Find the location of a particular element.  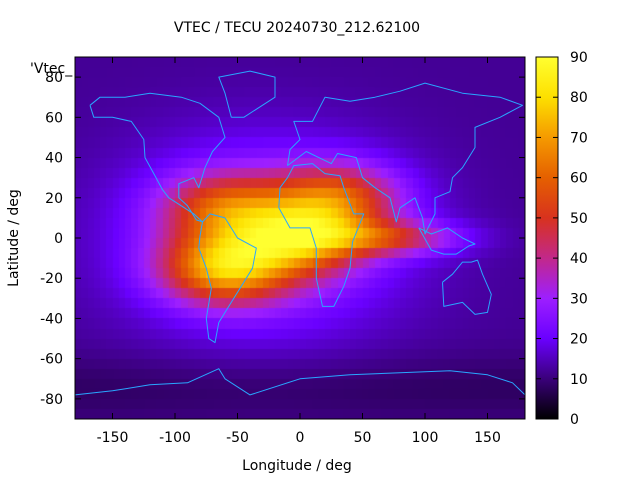

y-axis-label: Latitude / deg is located at coordinates (14, 238).